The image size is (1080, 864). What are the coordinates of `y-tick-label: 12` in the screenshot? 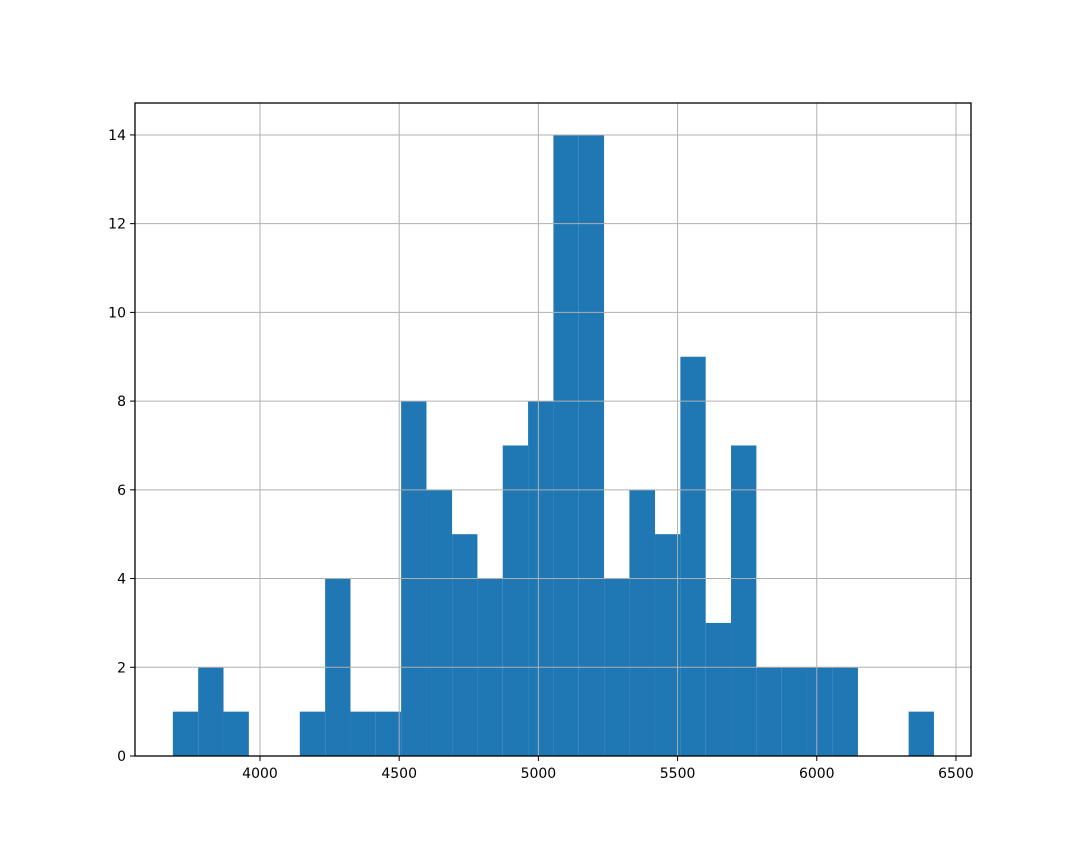 It's located at (117, 225).